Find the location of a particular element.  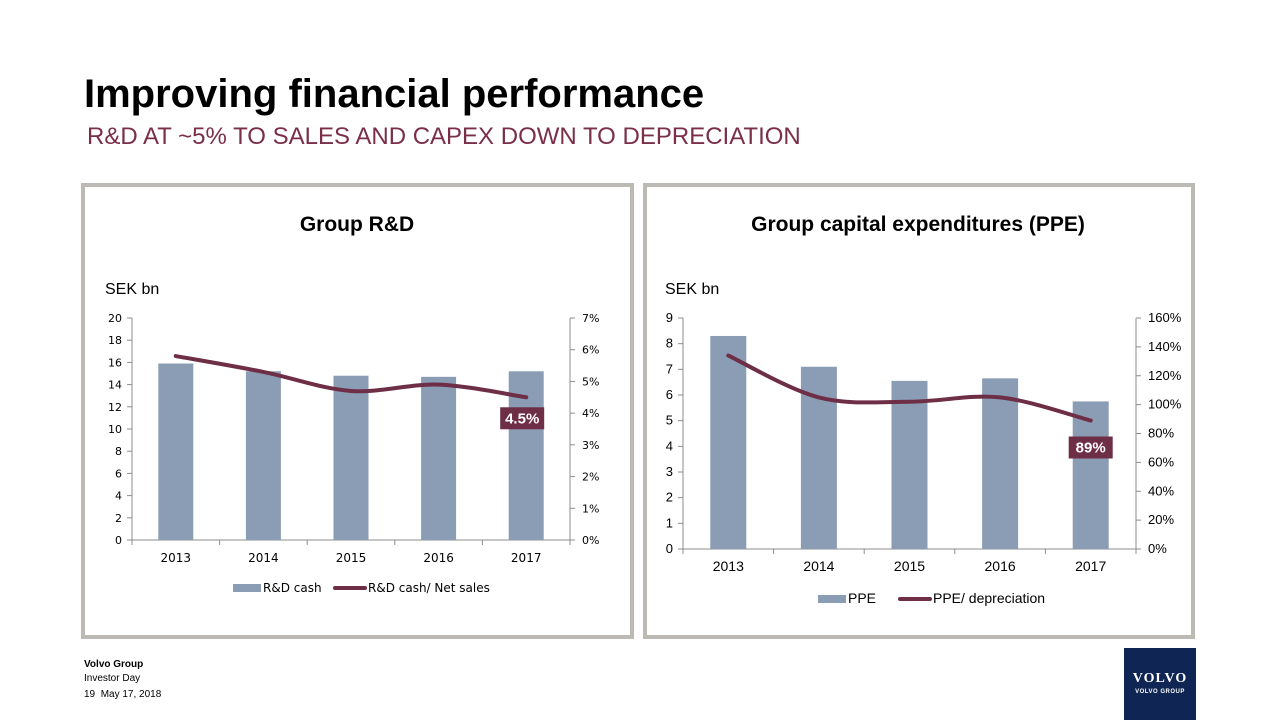

right-tick-label: 100% is located at coordinates (1165, 404).